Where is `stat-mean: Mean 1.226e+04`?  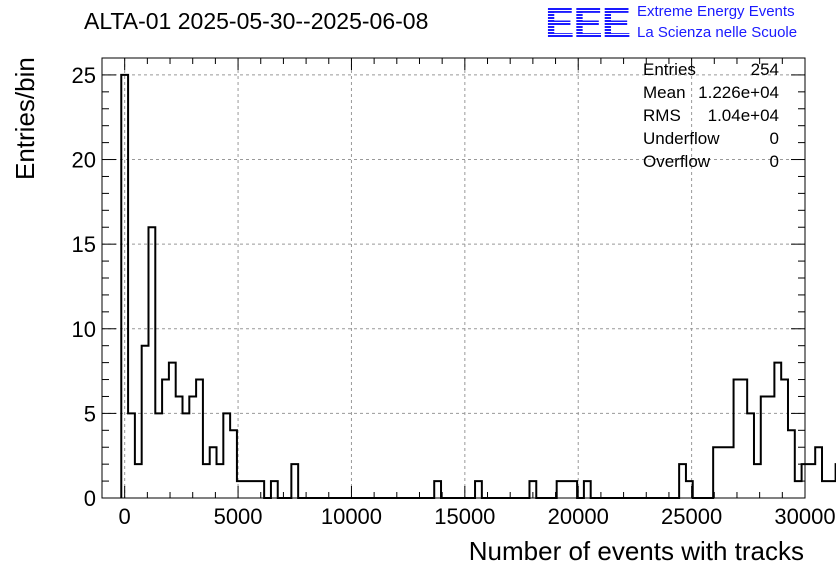
stat-mean: Mean 1.226e+04 is located at coordinates (711, 94).